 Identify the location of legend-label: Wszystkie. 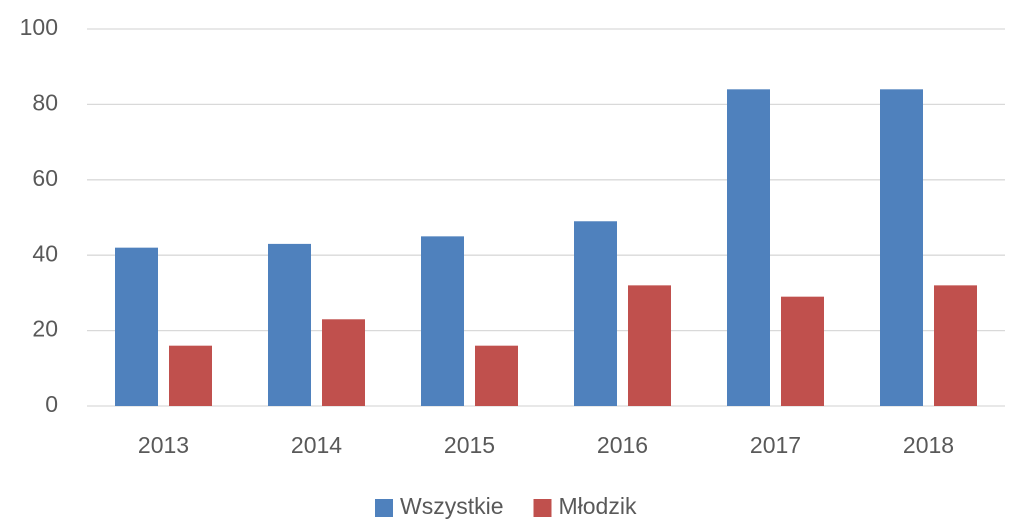
(452, 506).